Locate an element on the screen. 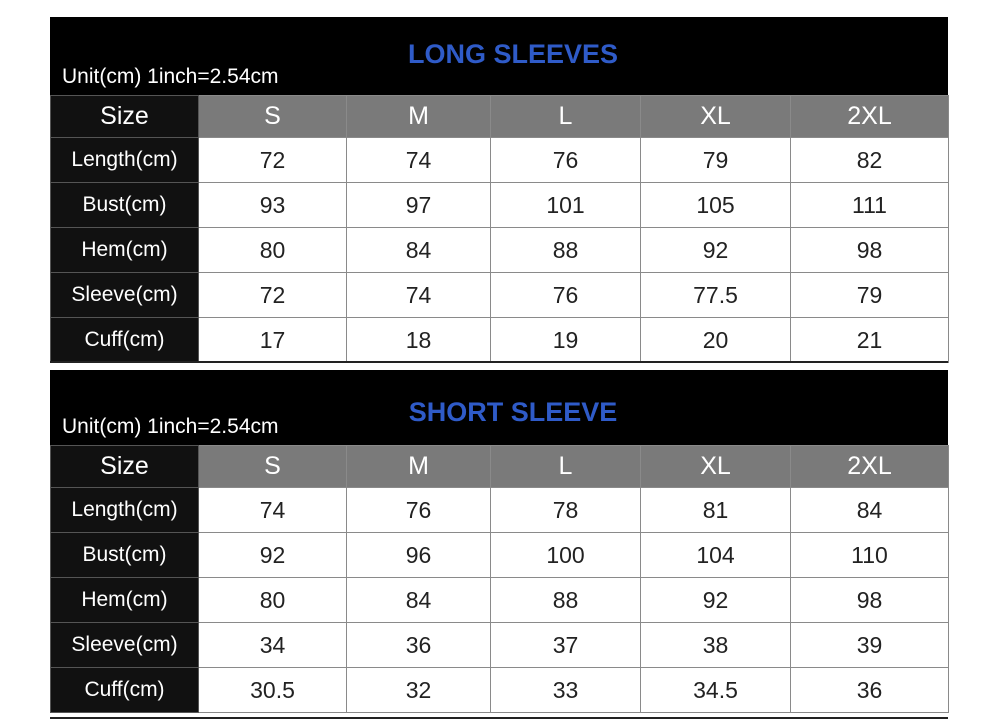 The height and width of the screenshot is (722, 1000). measurement-cell: 18 is located at coordinates (418, 340).